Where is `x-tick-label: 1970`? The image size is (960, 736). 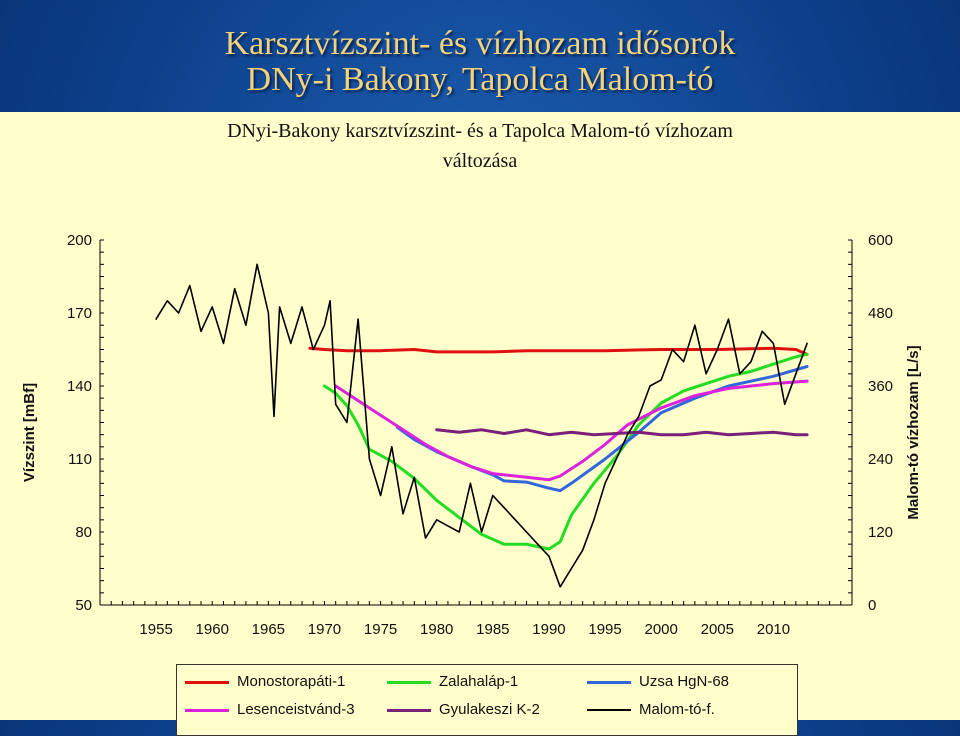 x-tick-label: 1970 is located at coordinates (324, 629).